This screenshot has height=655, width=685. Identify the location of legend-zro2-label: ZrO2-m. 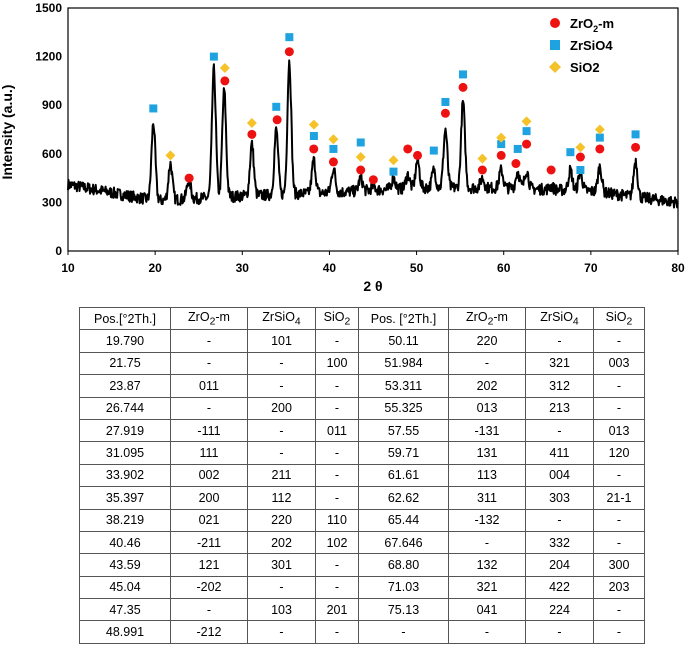
(592, 25).